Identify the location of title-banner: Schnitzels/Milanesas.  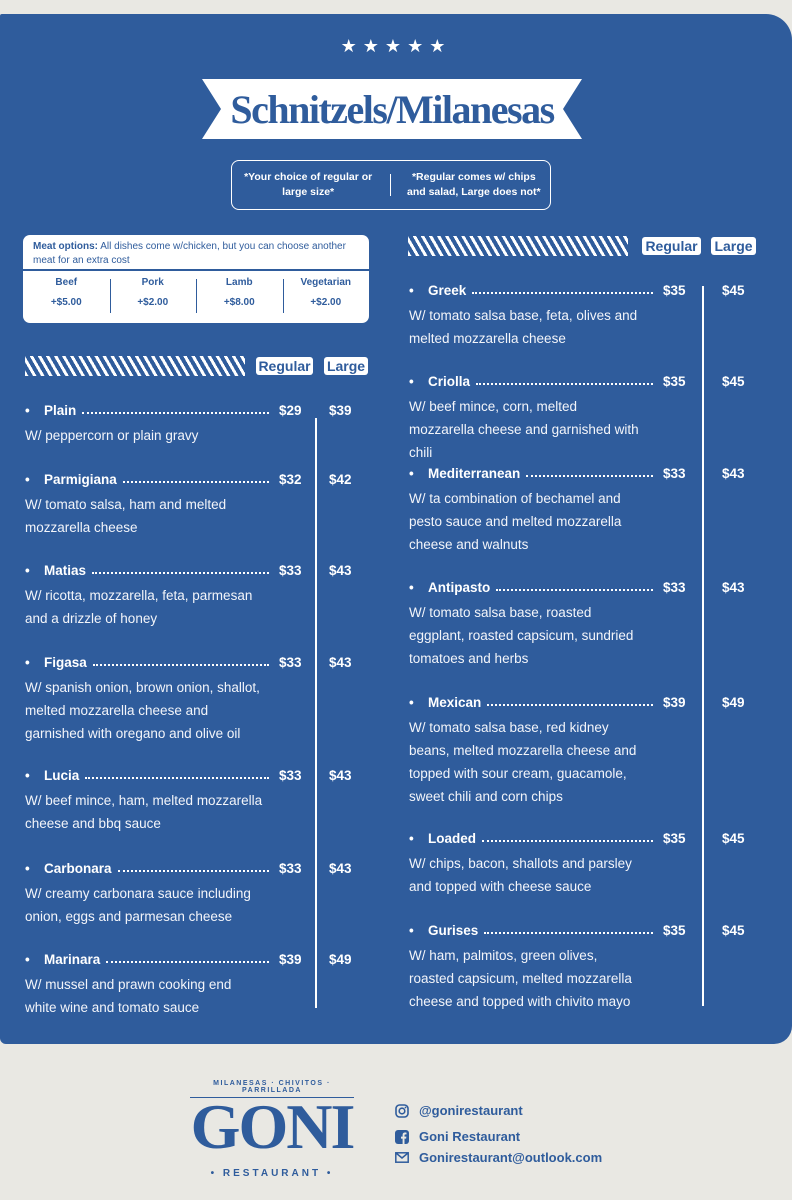
(392, 109).